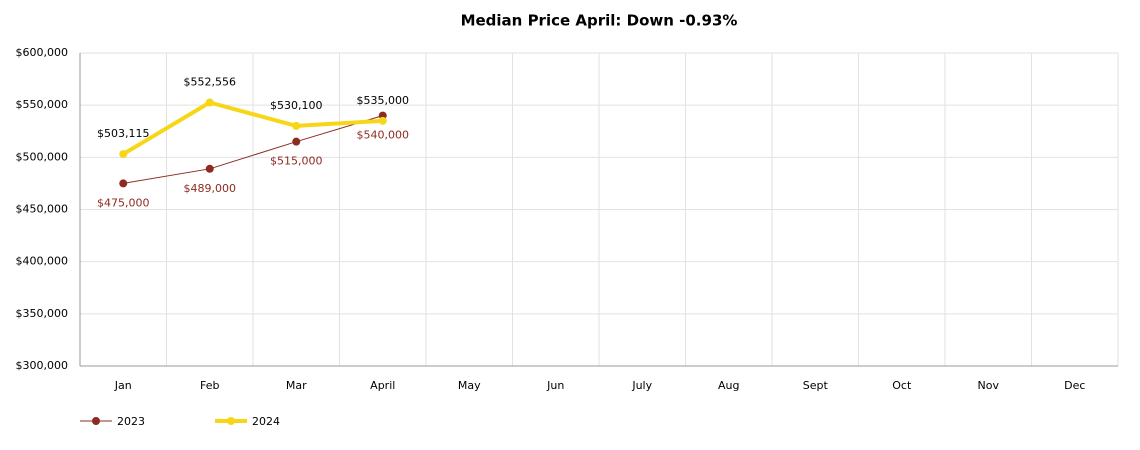  Describe the element at coordinates (989, 385) in the screenshot. I see `x-tick-label: Nov` at that location.